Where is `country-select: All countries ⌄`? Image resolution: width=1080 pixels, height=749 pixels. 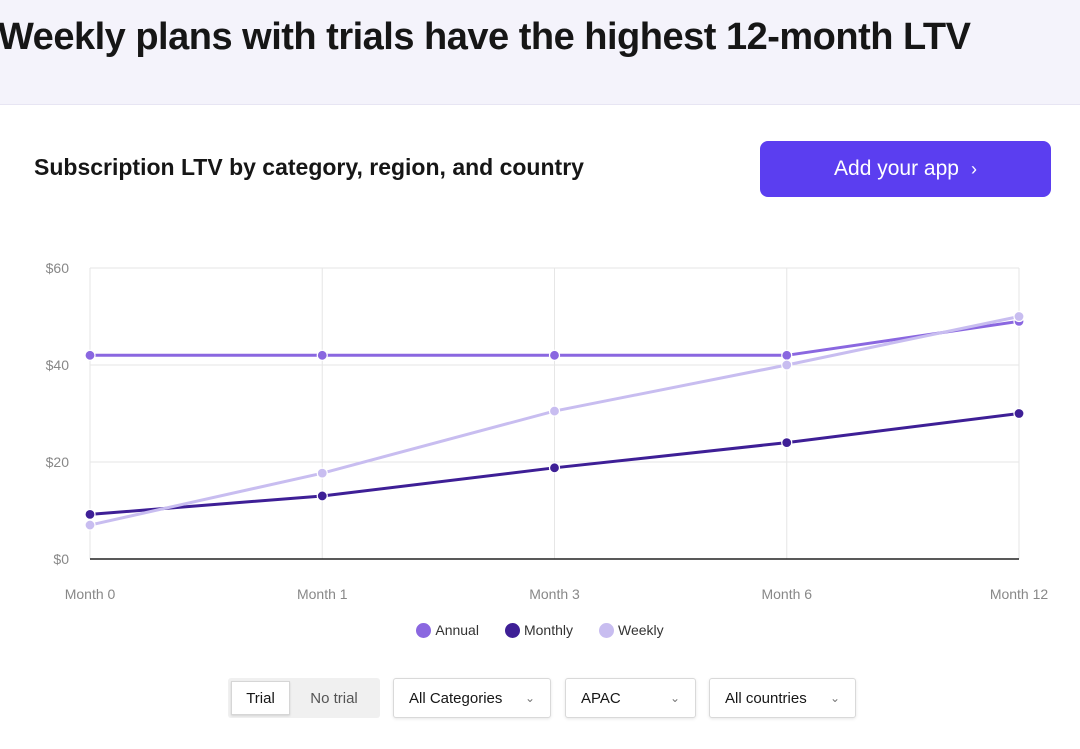 country-select: All countries ⌄ is located at coordinates (782, 698).